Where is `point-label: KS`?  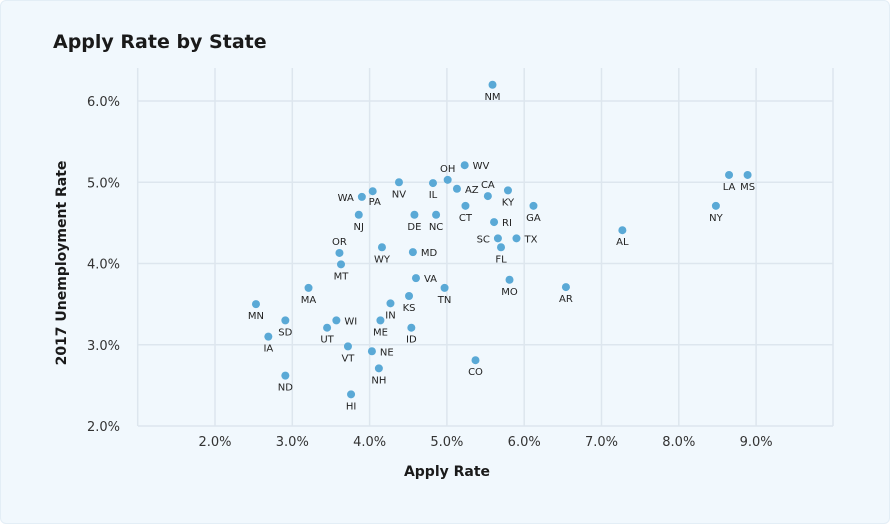 point-label: KS is located at coordinates (409, 308).